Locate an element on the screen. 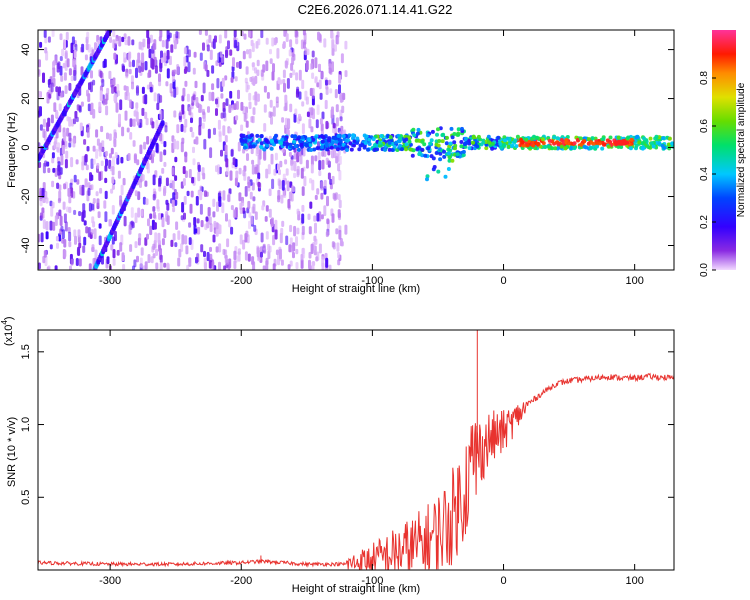 This screenshot has width=750, height=600. spectrogram-y-axis-label: Frequency (Hz) is located at coordinates (12, 150).